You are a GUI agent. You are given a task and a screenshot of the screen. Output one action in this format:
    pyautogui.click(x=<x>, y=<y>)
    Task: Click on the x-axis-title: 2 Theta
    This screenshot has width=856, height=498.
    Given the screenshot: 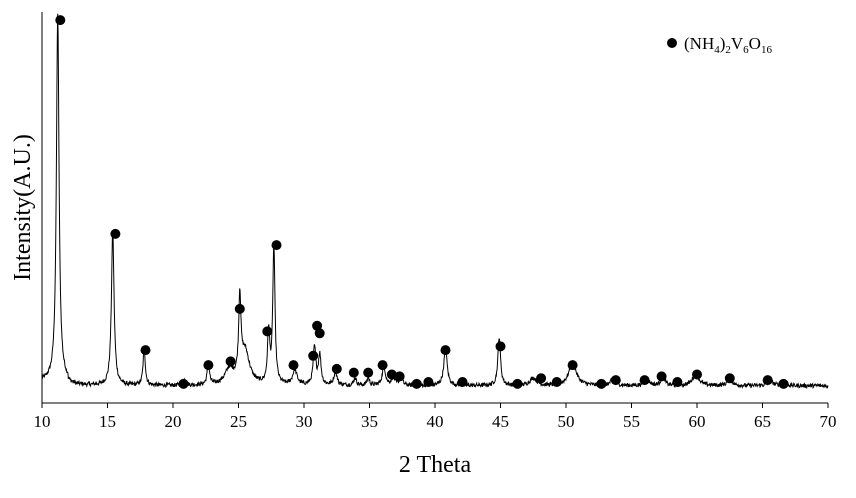 What is the action you would take?
    pyautogui.click(x=435, y=465)
    